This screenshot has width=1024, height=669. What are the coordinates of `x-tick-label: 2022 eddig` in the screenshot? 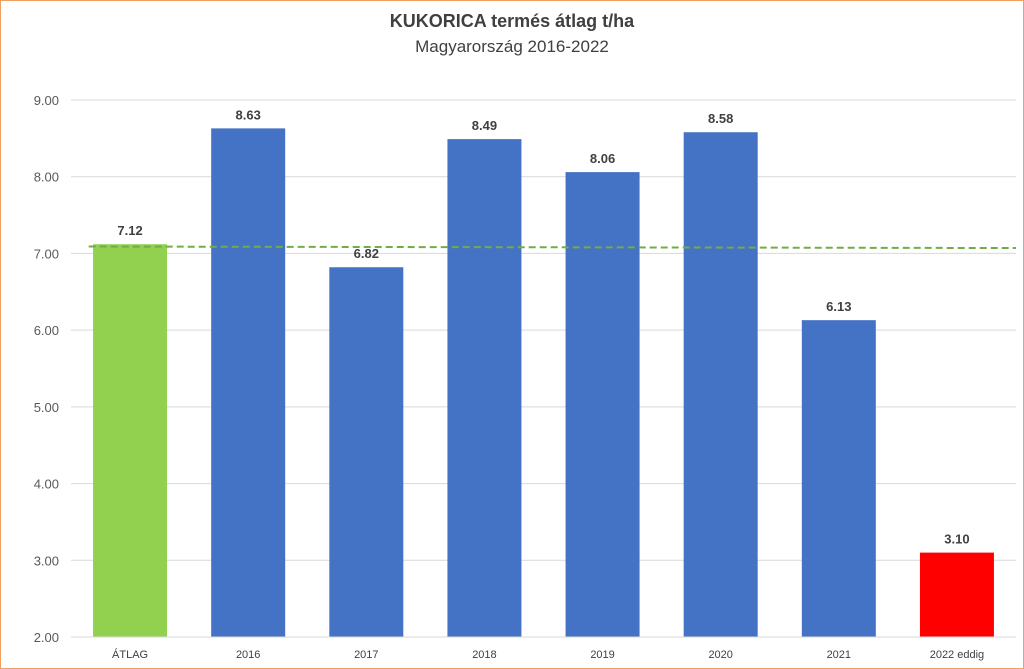 It's located at (957, 655).